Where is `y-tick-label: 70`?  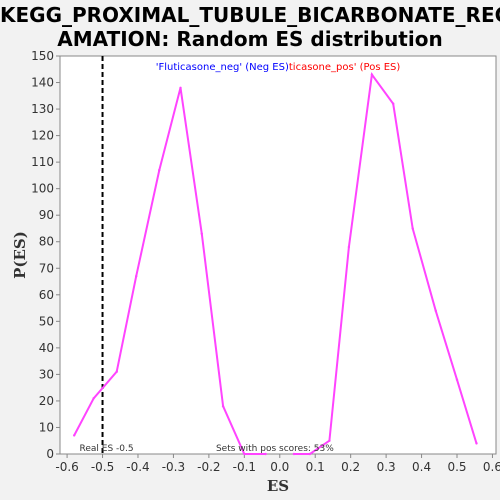 y-tick-label: 70 is located at coordinates (46, 268).